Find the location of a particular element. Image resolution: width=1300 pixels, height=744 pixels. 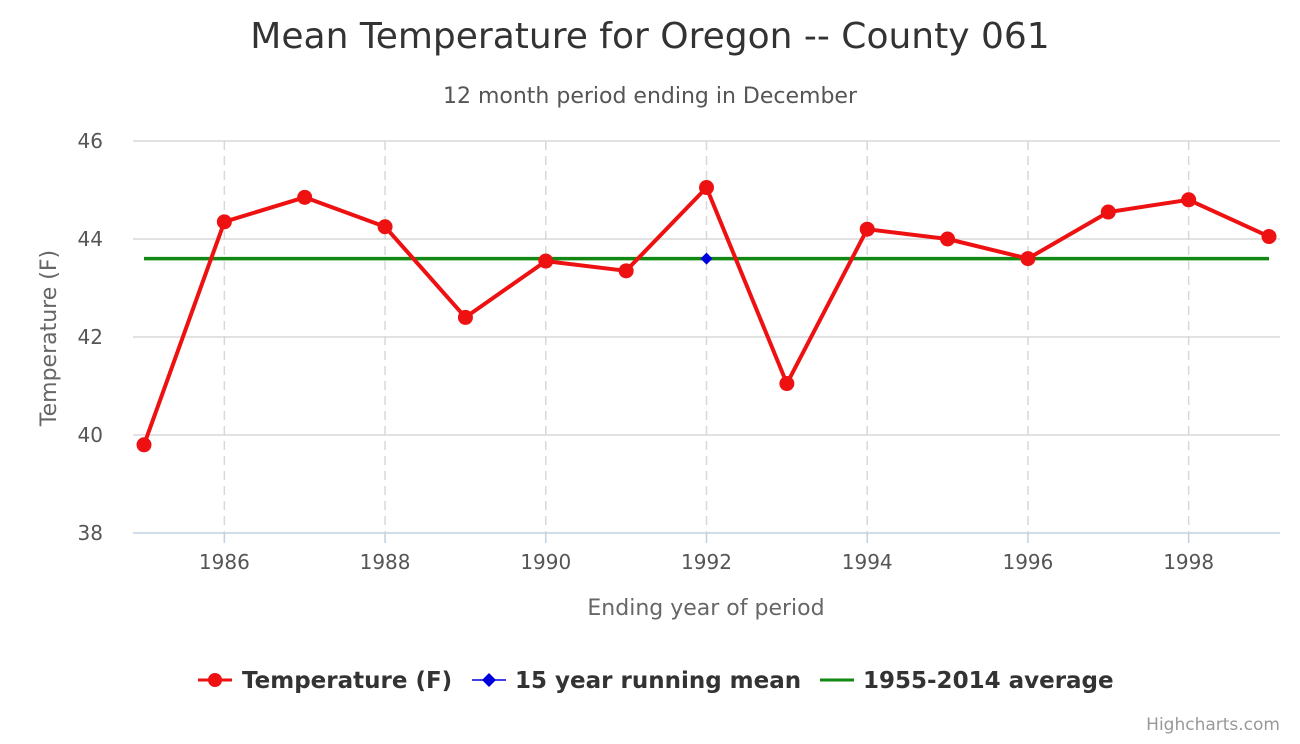

y-tick-label: 42 is located at coordinates (90, 337).